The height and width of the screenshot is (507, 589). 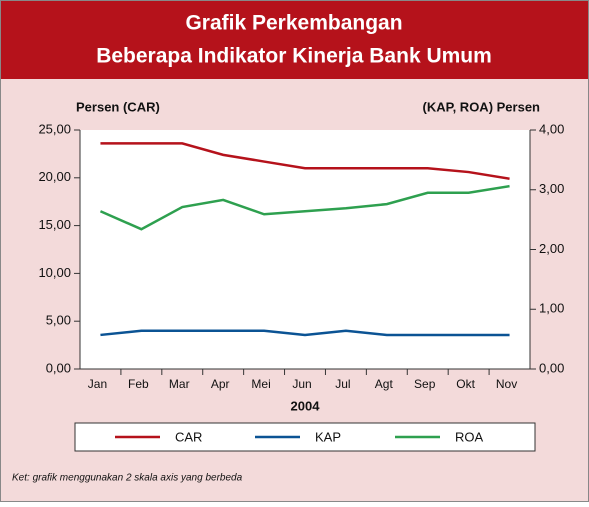 I want to click on x-tick-label: Jun, so click(x=301, y=384).